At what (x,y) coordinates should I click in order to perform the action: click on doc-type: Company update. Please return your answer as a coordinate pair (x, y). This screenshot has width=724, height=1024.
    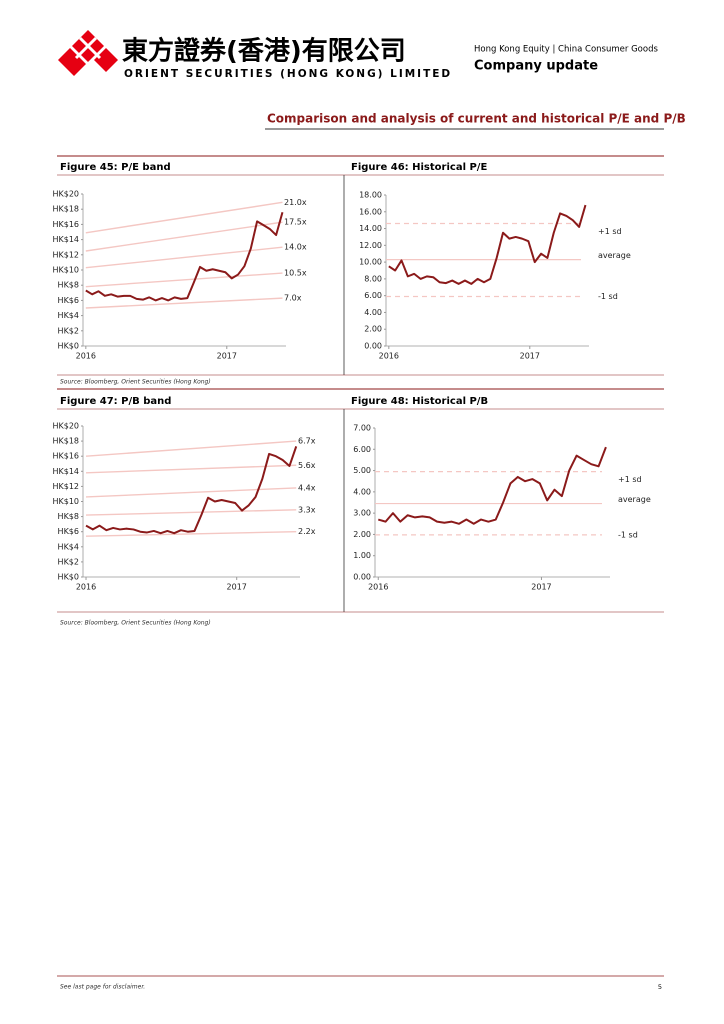
    Looking at the image, I should click on (536, 66).